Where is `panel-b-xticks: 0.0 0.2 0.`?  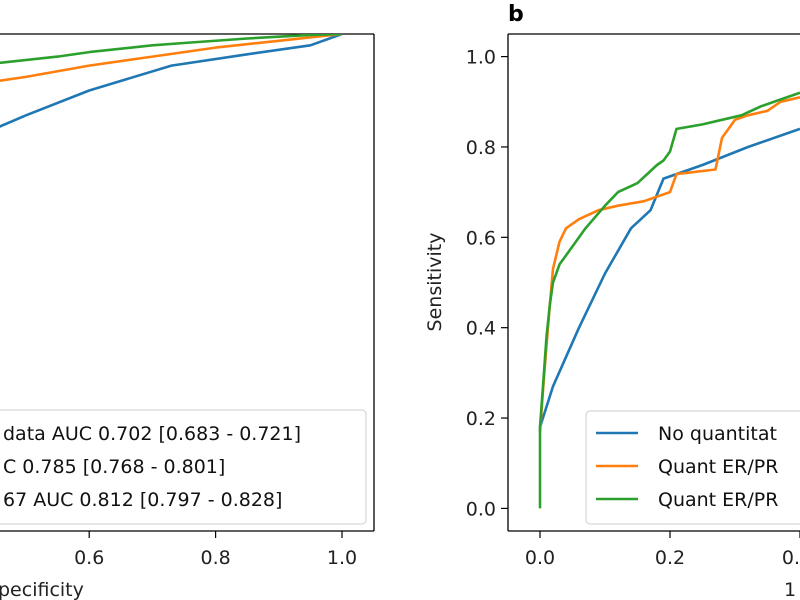
panel-b-xticks: 0.0 0.2 0. is located at coordinates (662, 550).